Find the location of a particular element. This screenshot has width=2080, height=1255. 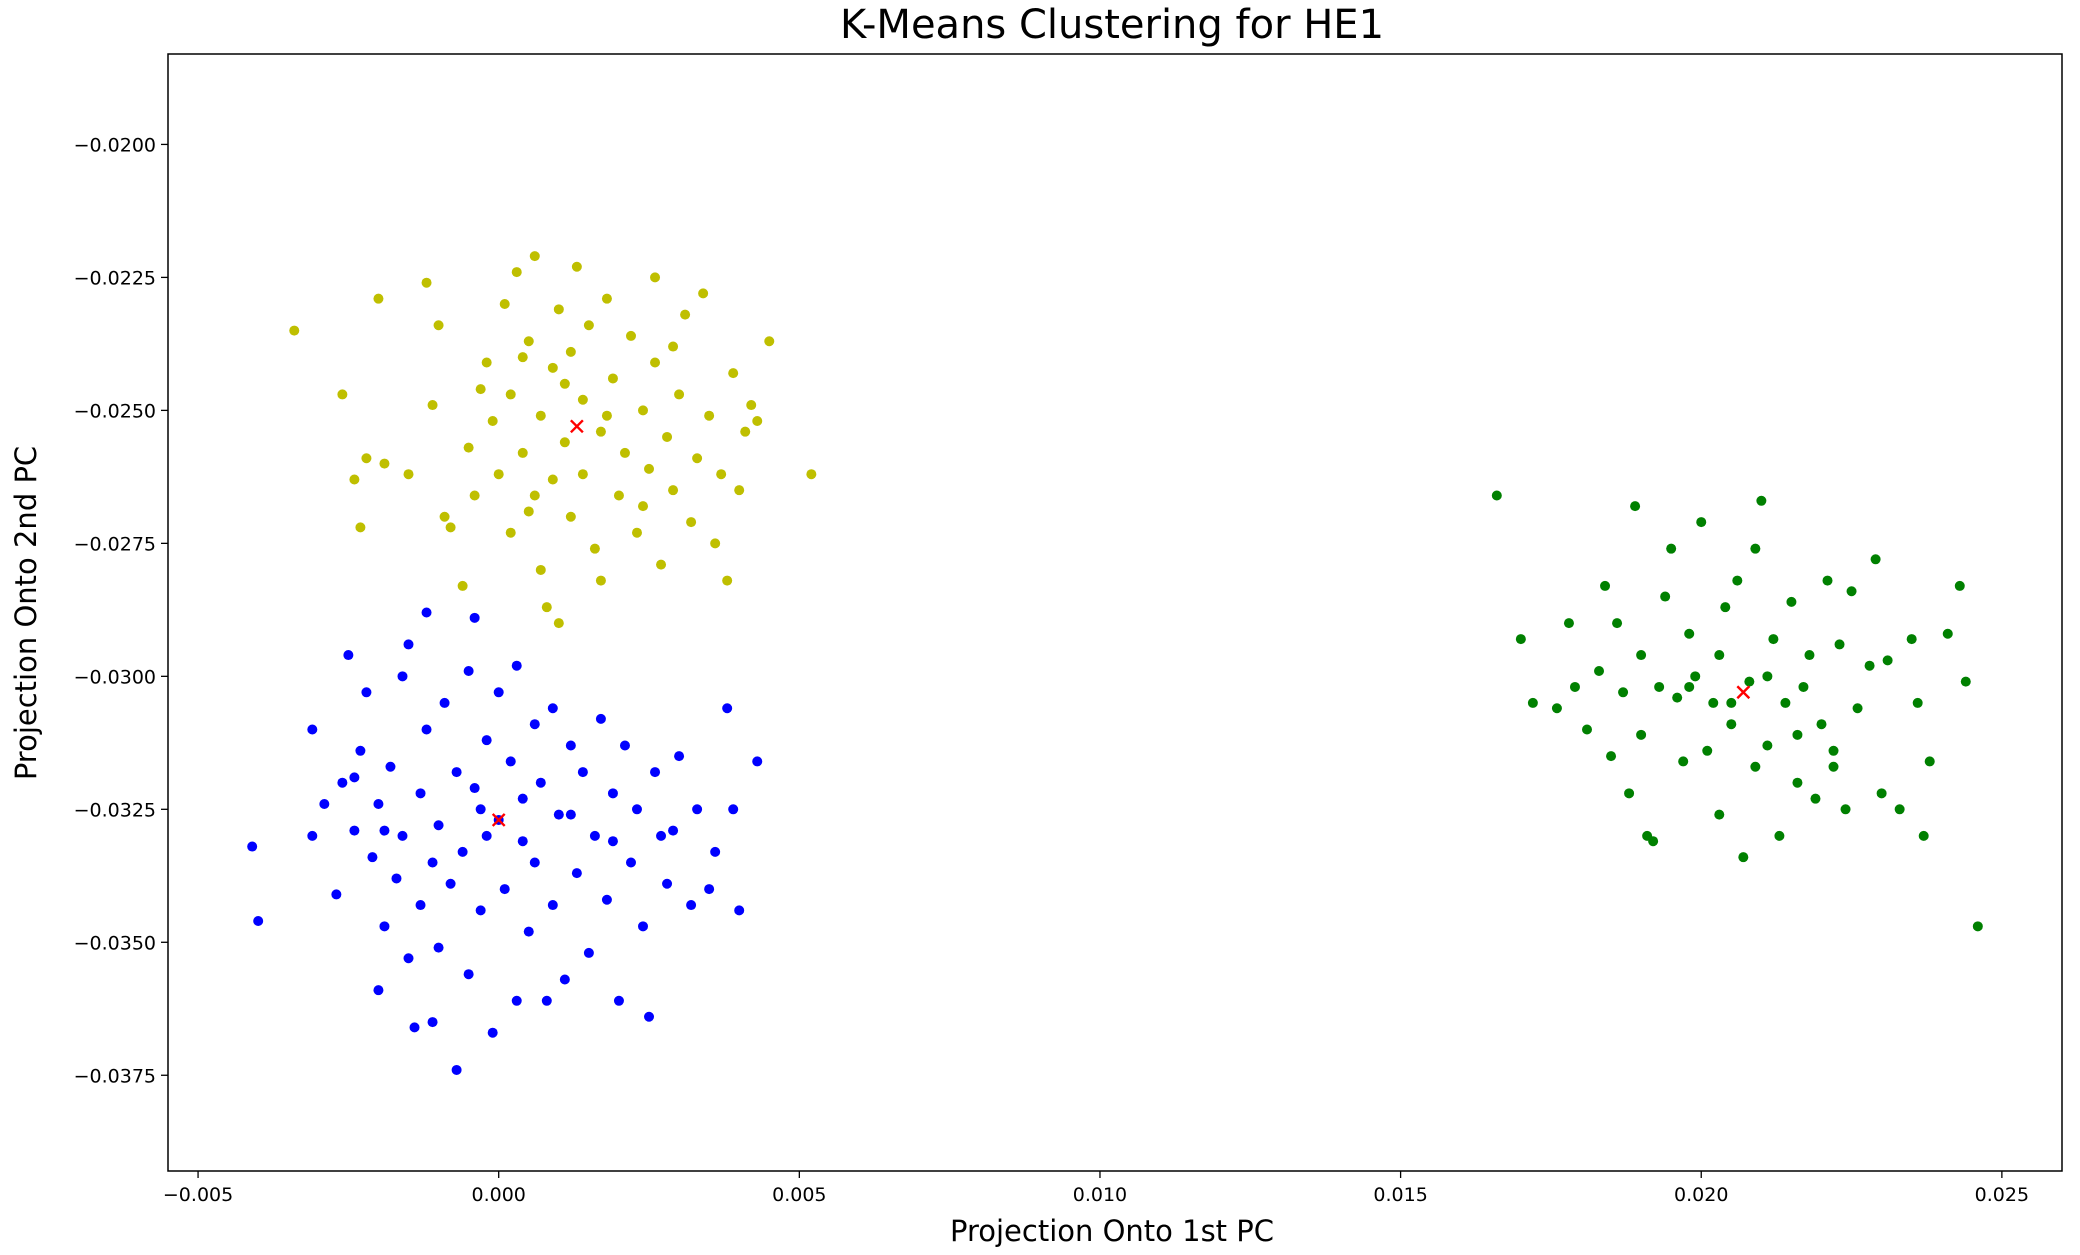

x-tick-label: 0.020 is located at coordinates (1701, 1195).